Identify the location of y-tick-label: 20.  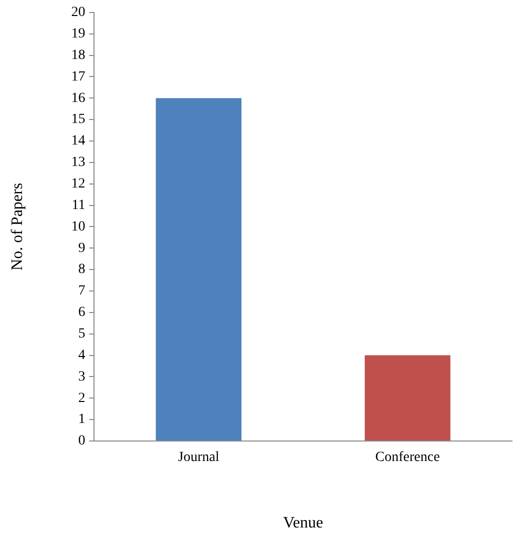
(78, 12).